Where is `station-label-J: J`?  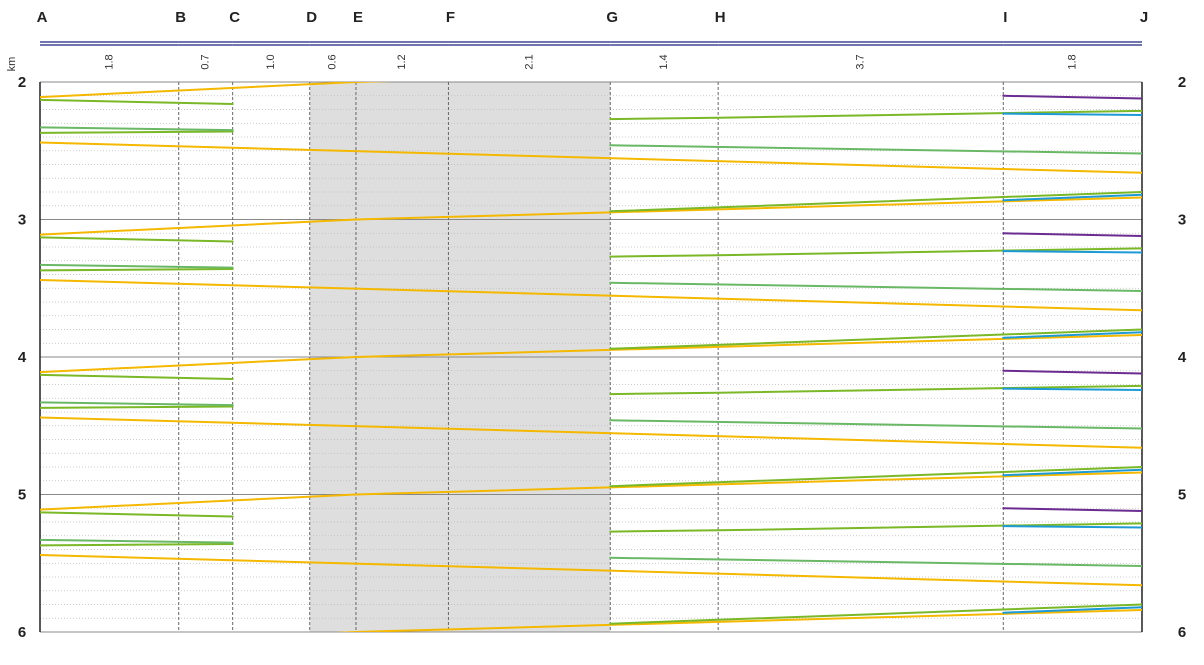
station-label-J: J is located at coordinates (1144, 17).